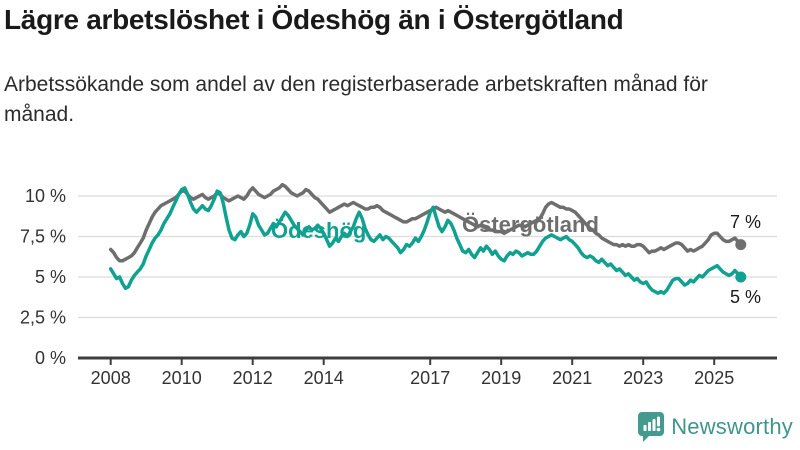 The height and width of the screenshot is (450, 800). What do you see at coordinates (651, 427) in the screenshot?
I see `newsworthy-logo-icon` at bounding box center [651, 427].